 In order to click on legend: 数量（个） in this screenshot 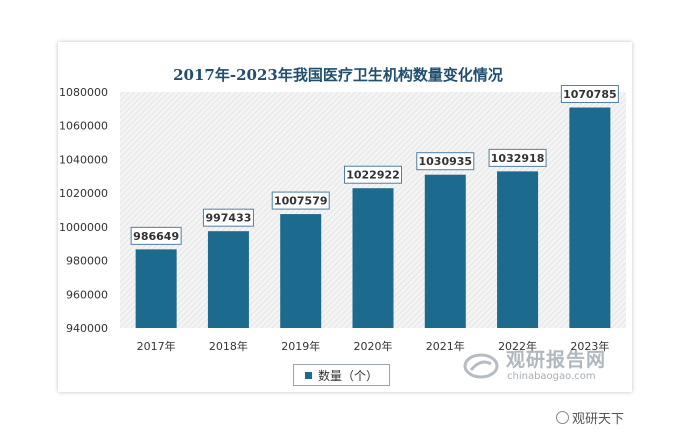, I will do `click(341, 375)`.